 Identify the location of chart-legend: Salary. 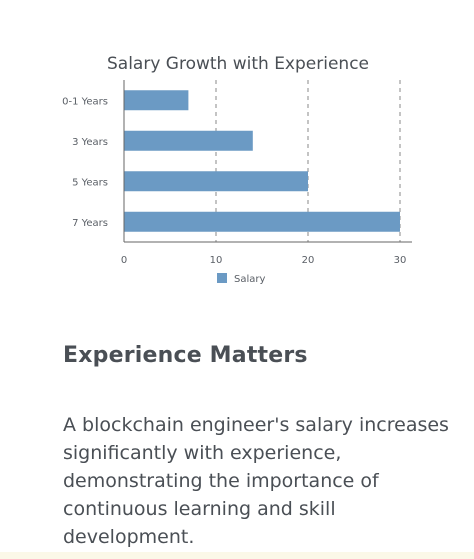
(241, 279).